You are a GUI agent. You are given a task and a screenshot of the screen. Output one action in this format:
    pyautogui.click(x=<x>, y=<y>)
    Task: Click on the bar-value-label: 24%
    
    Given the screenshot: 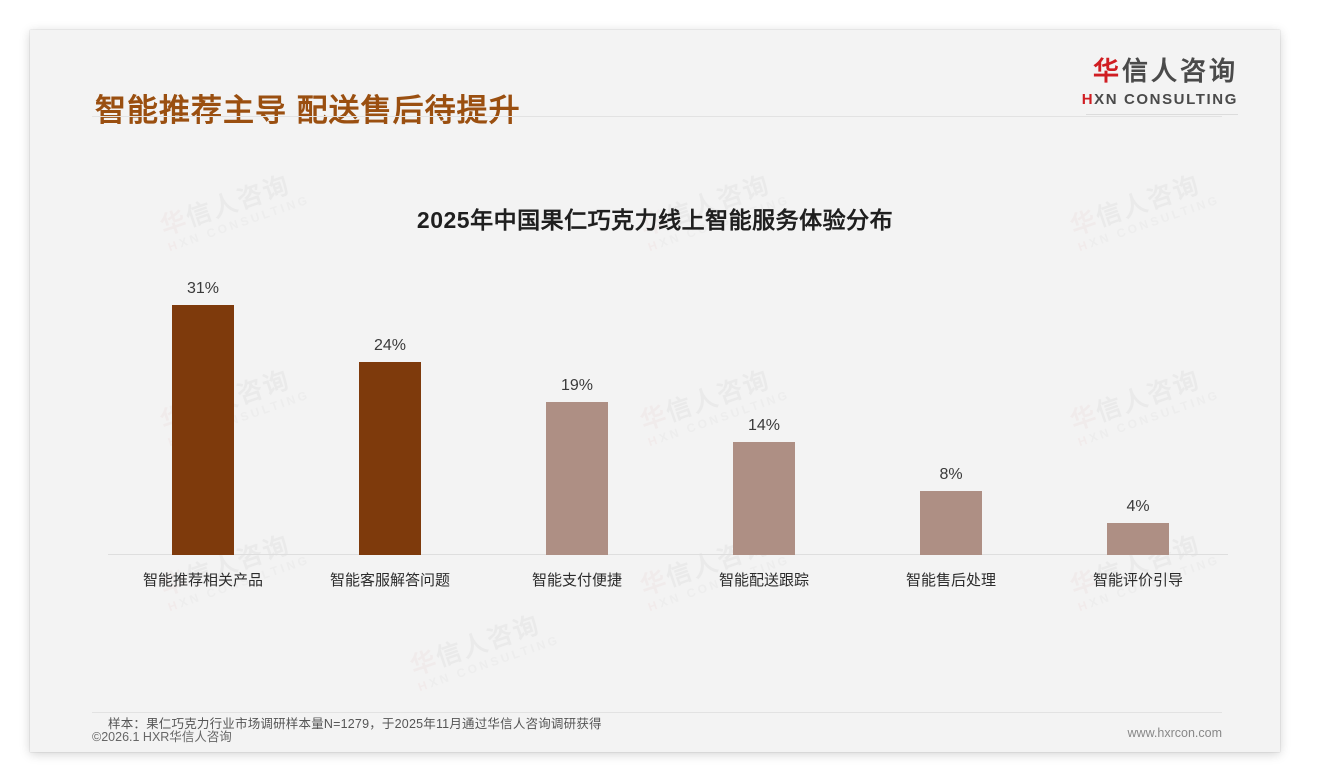 What is the action you would take?
    pyautogui.click(x=390, y=345)
    